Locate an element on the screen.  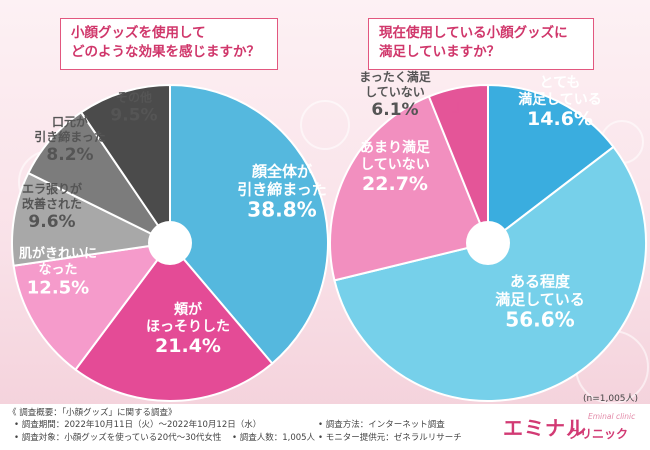
effects-center-hole is located at coordinates (170, 243).